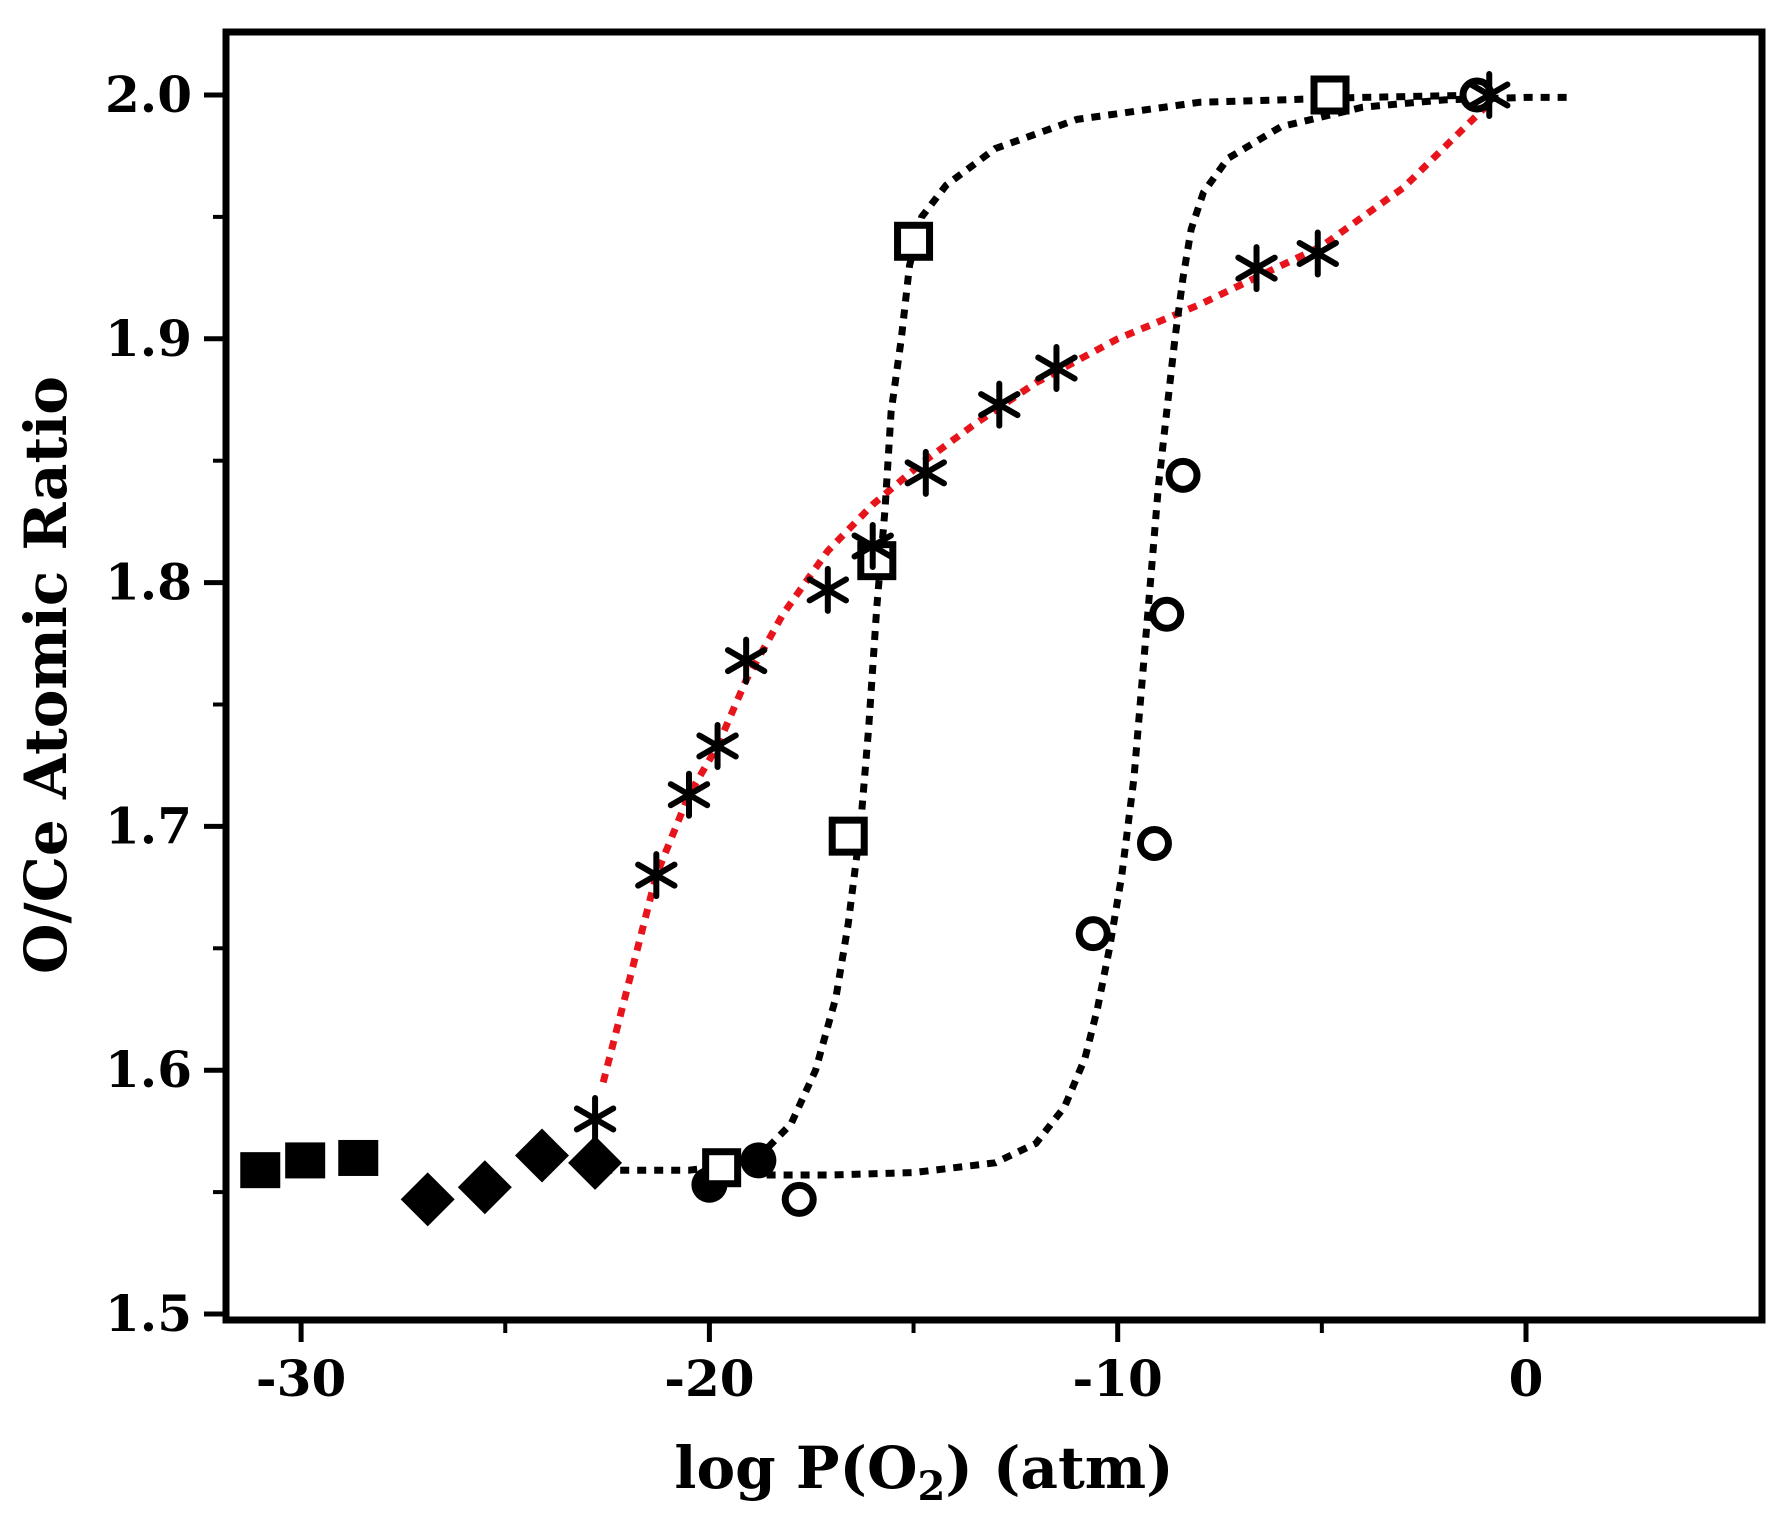  What do you see at coordinates (148, 582) in the screenshot?
I see `y-tick-label: 1.8` at bounding box center [148, 582].